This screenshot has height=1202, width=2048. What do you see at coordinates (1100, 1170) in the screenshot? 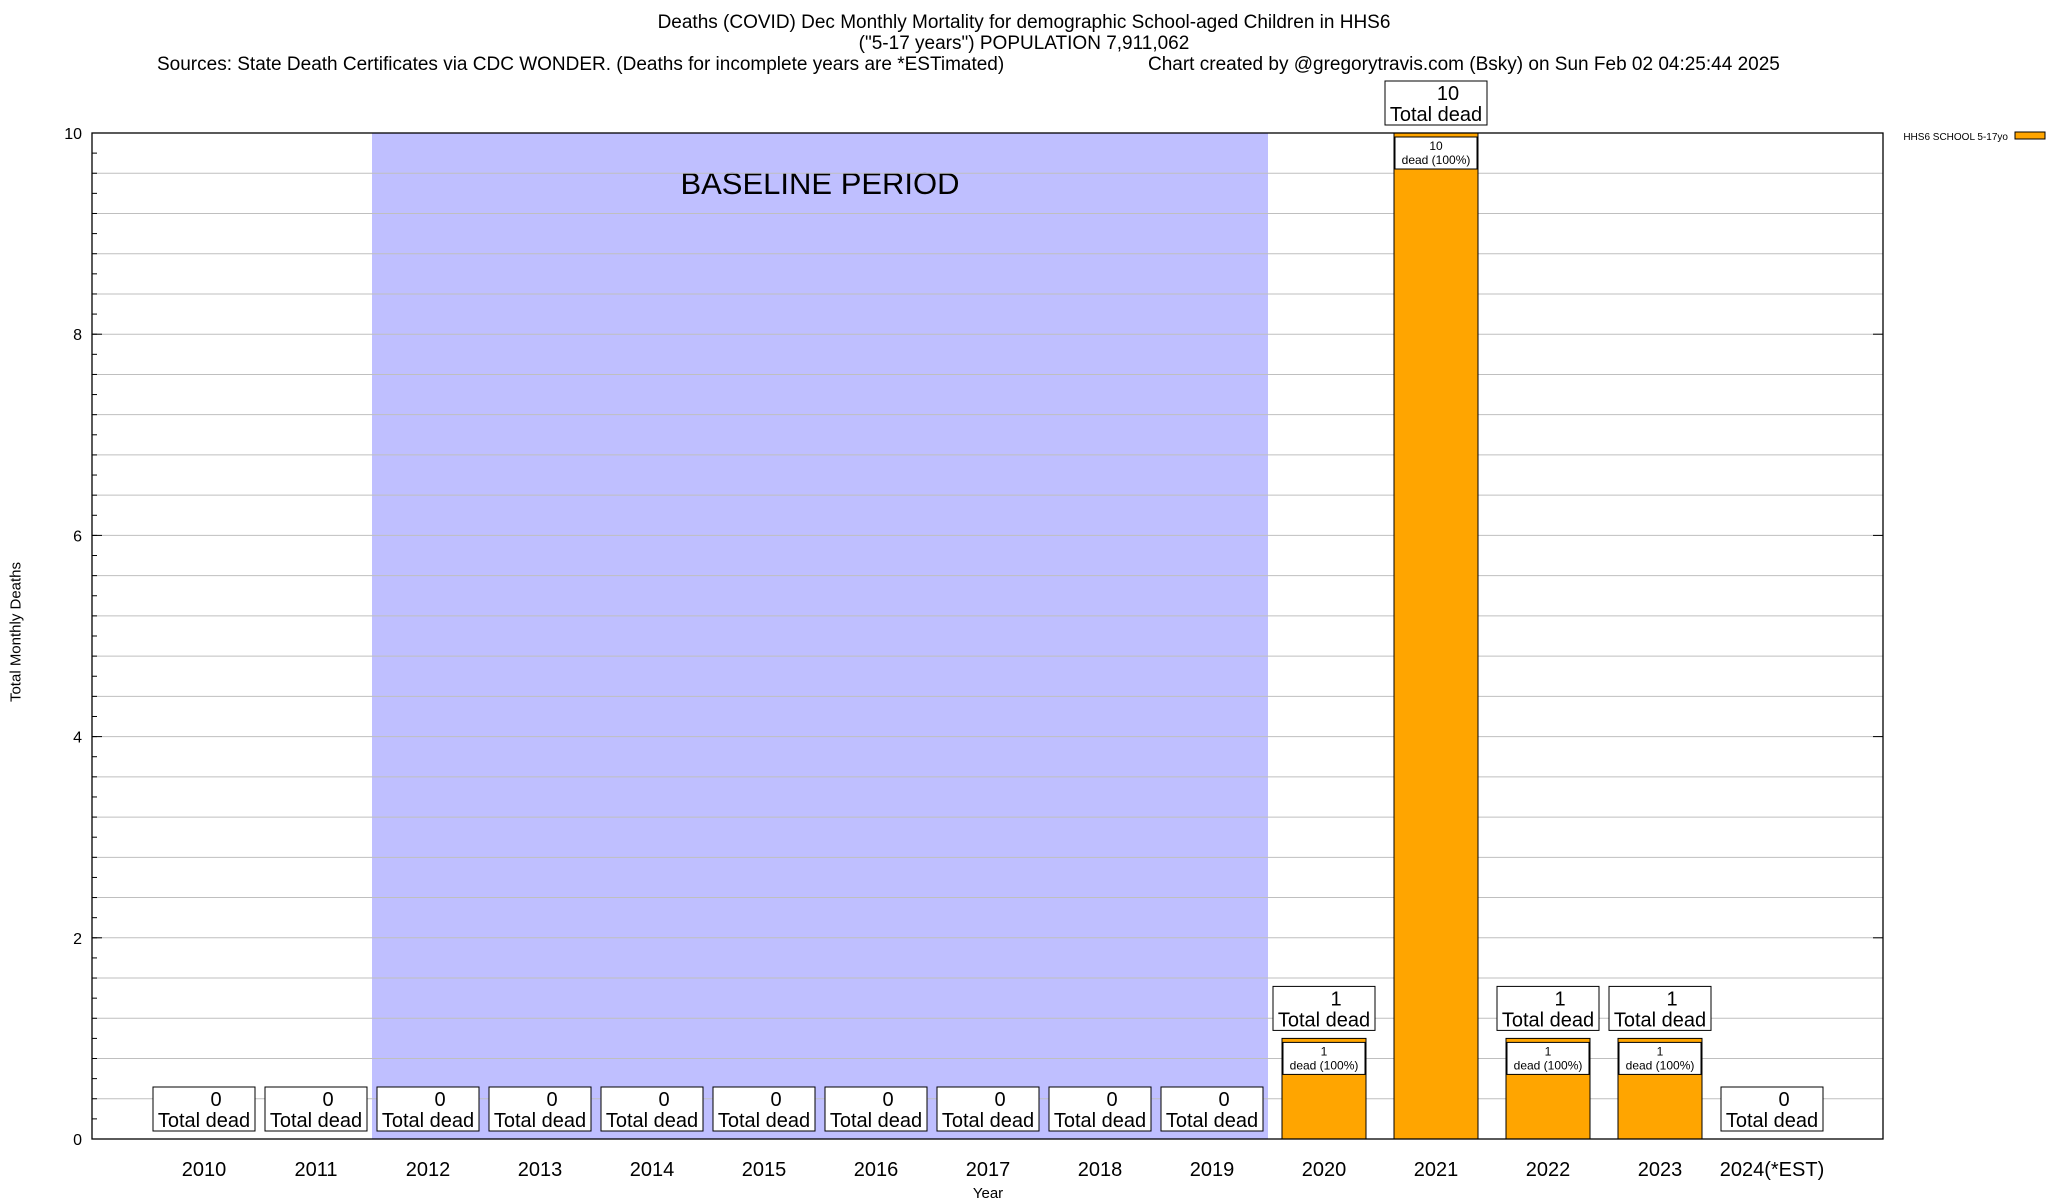
I see `x-tick-label: 2018` at bounding box center [1100, 1170].